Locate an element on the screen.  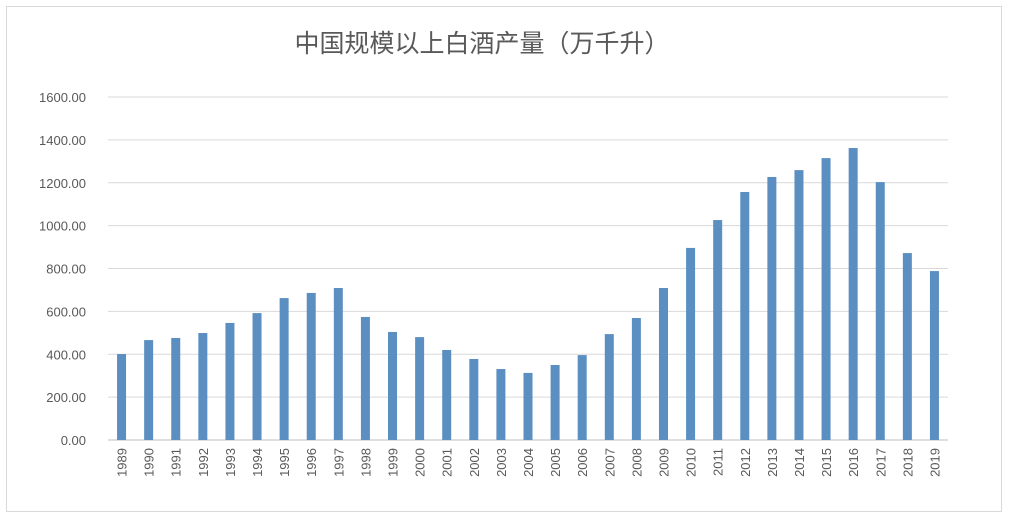
bar-2008 is located at coordinates (636, 379).